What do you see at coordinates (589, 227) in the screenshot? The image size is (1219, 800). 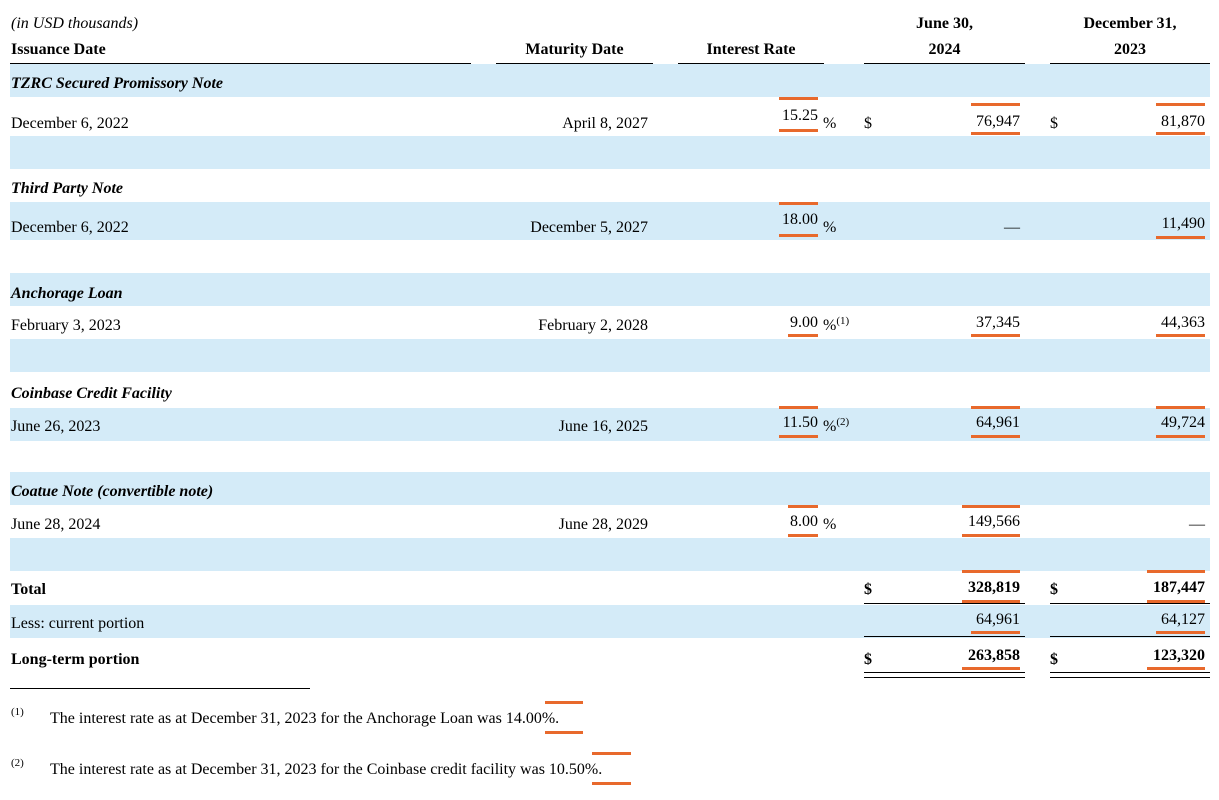 I see `maturity-date: December 5, 2027` at bounding box center [589, 227].